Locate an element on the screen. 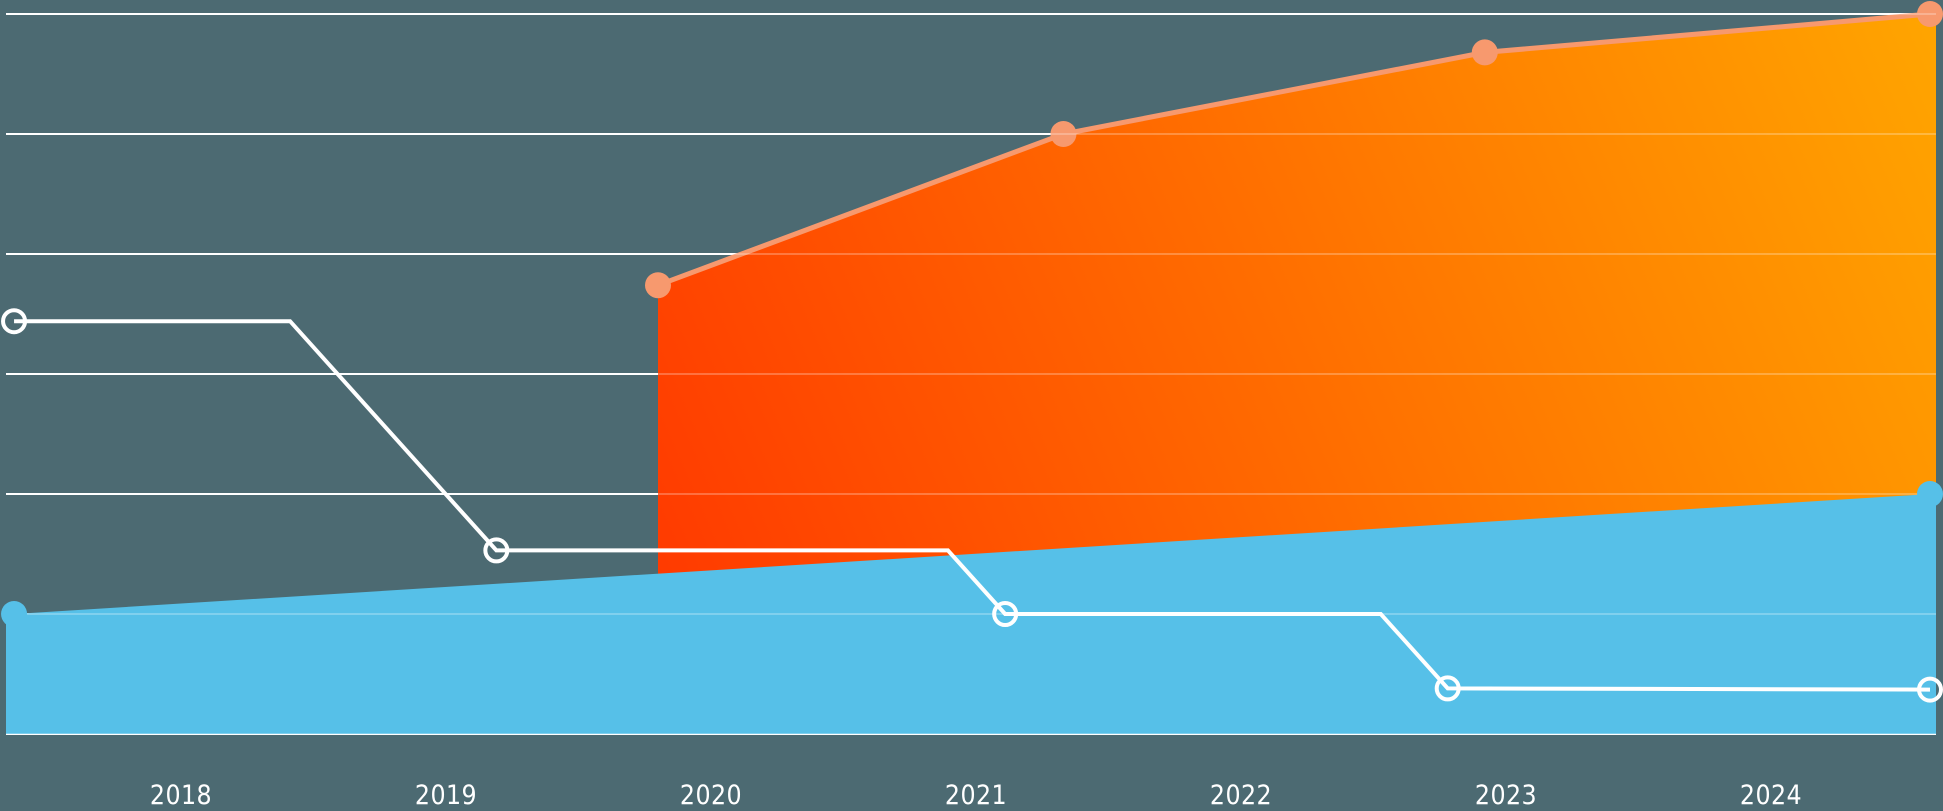  x-tick-label: 2024 is located at coordinates (1771, 795).